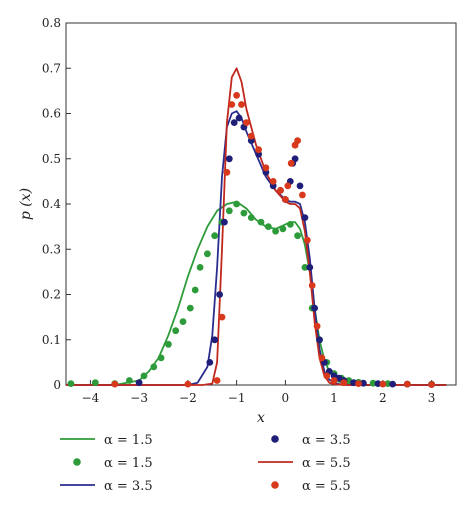 This screenshot has height=505, width=474. Describe the element at coordinates (237, 398) in the screenshot. I see `x-tick-label: −1` at that location.